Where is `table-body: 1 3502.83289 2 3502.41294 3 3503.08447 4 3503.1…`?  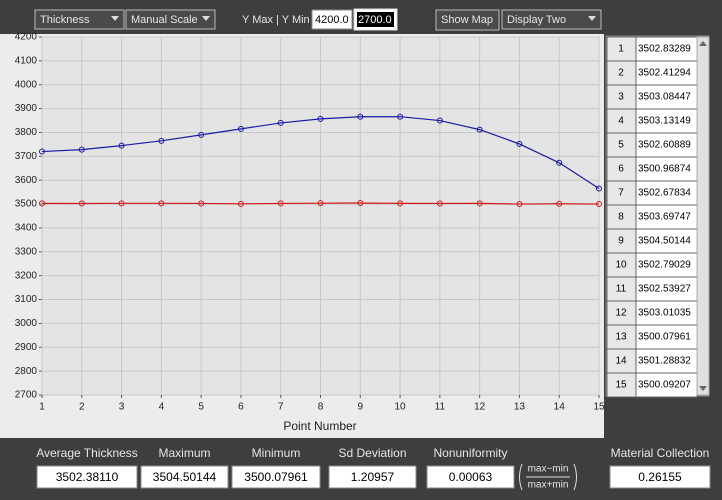 table-body: 1 3502.83289 2 3502.41294 3 3503.08447 4 3503.1… is located at coordinates (652, 217).